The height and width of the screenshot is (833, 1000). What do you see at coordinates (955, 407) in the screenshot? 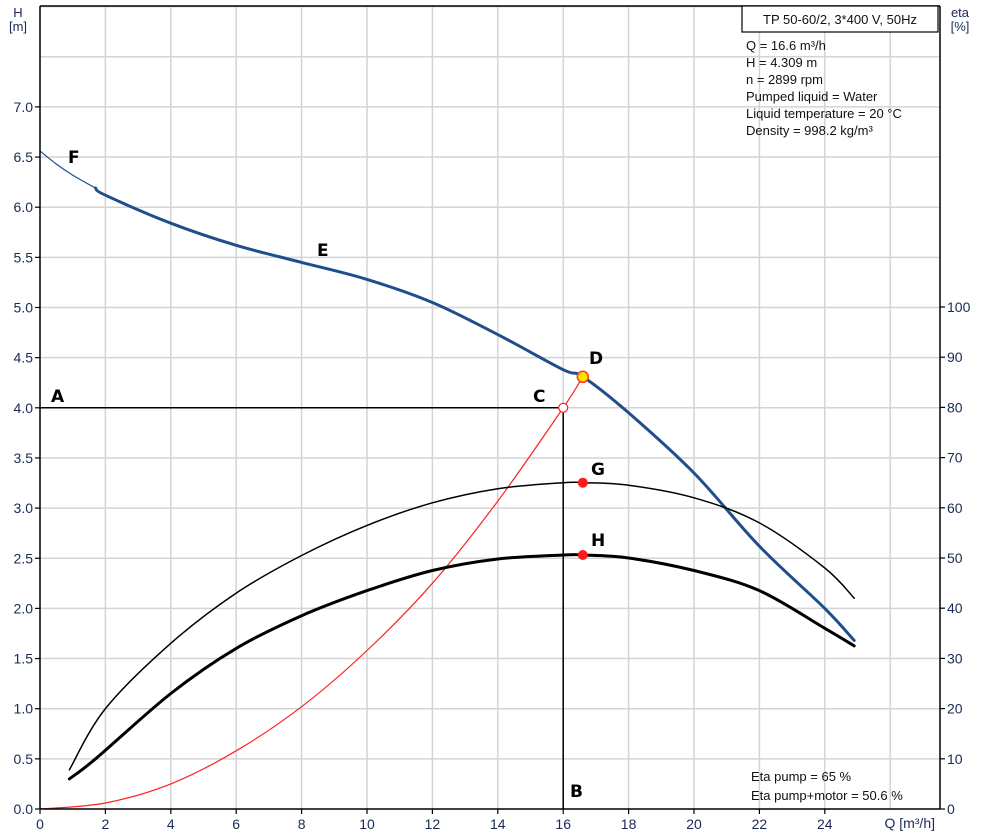
I see `y-right-tick-label: 80` at bounding box center [955, 407].